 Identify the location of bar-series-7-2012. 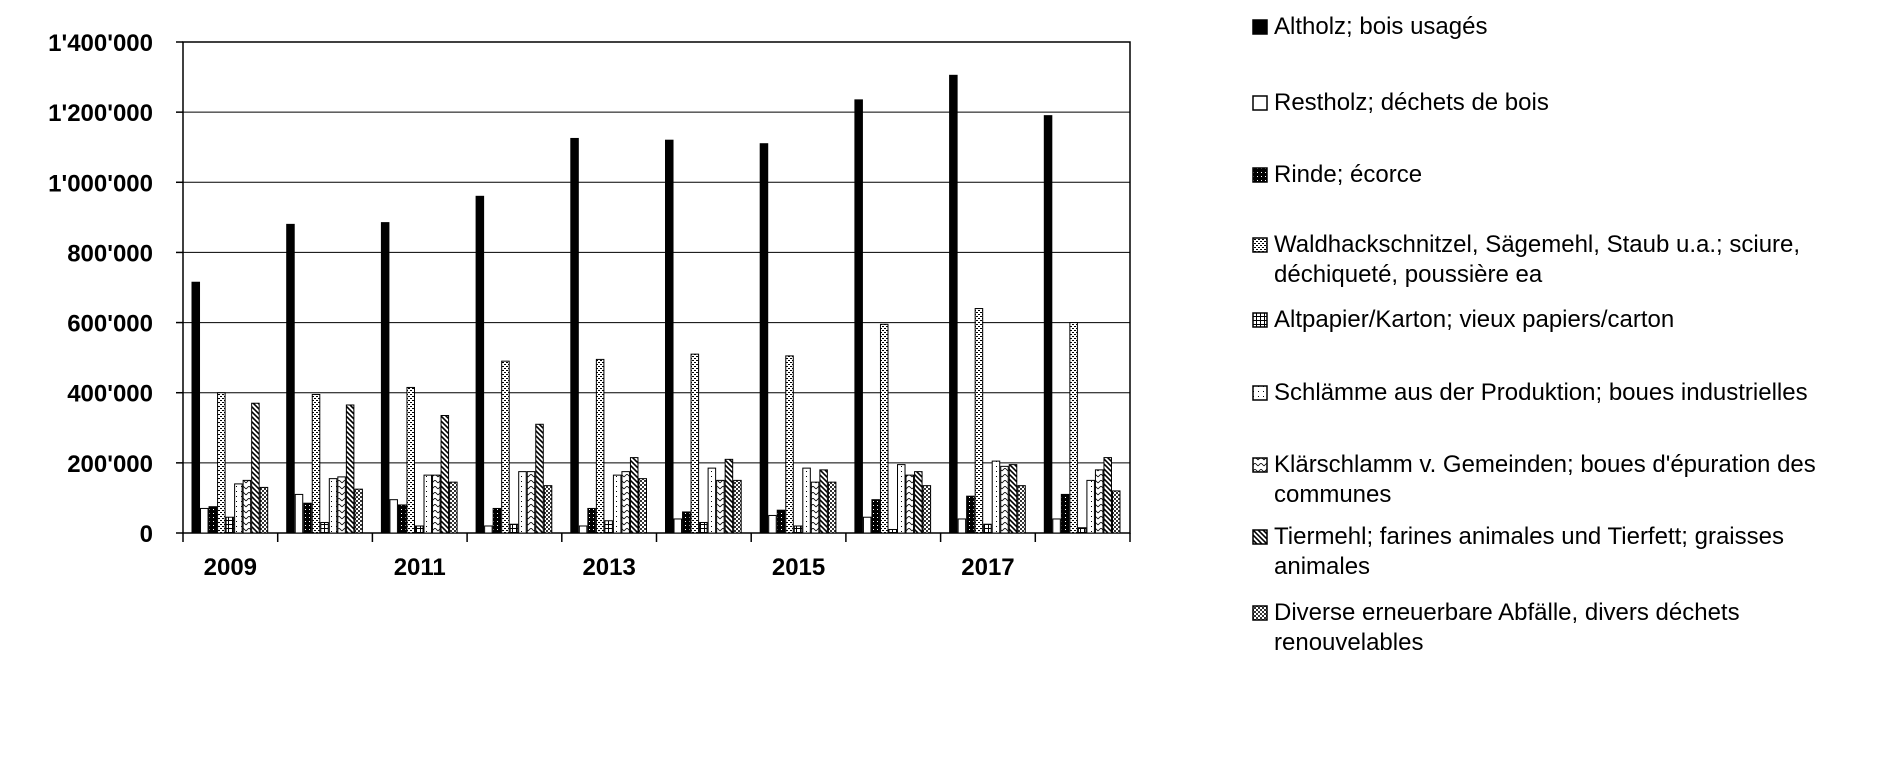
(531, 502).